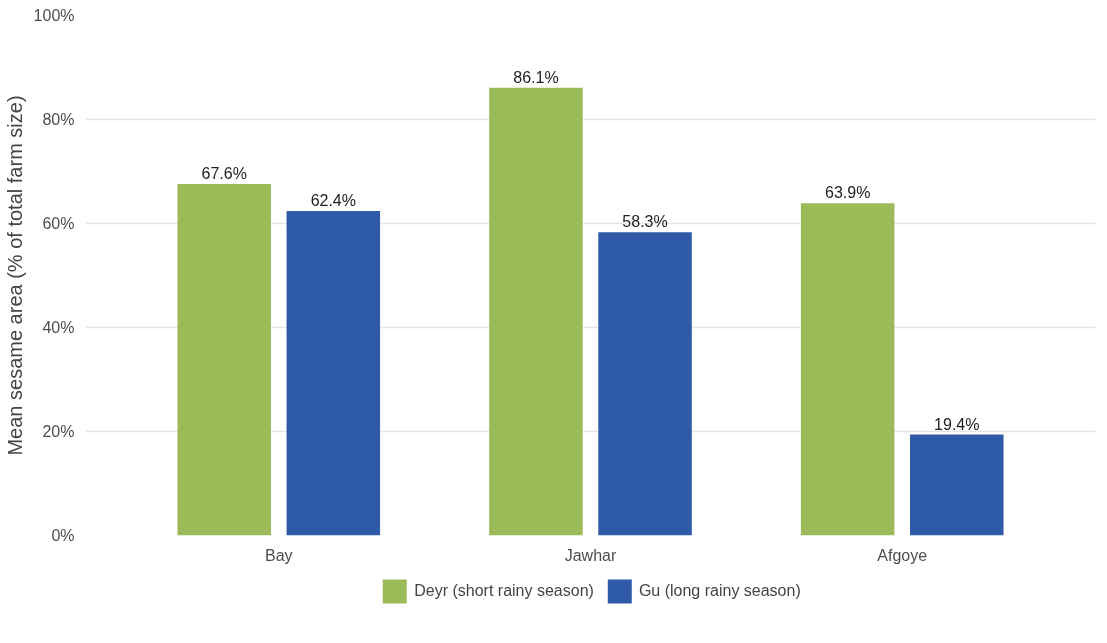 The image size is (1107, 643). What do you see at coordinates (54, 15) in the screenshot?
I see `y-tick-label: 100%` at bounding box center [54, 15].